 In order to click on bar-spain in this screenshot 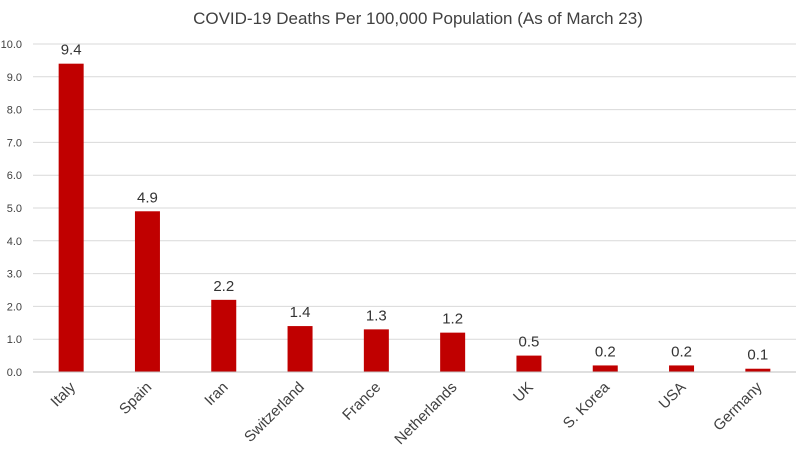, I will do `click(147, 291)`.